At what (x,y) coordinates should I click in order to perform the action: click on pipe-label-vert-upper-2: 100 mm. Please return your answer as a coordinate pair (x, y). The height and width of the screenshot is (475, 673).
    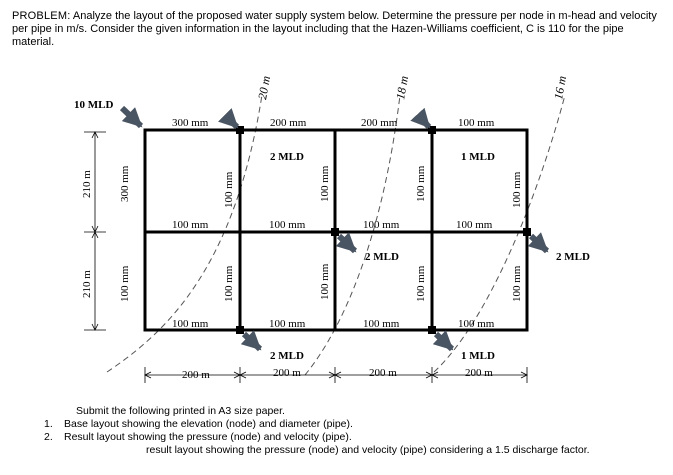
    Looking at the image, I should click on (229, 189).